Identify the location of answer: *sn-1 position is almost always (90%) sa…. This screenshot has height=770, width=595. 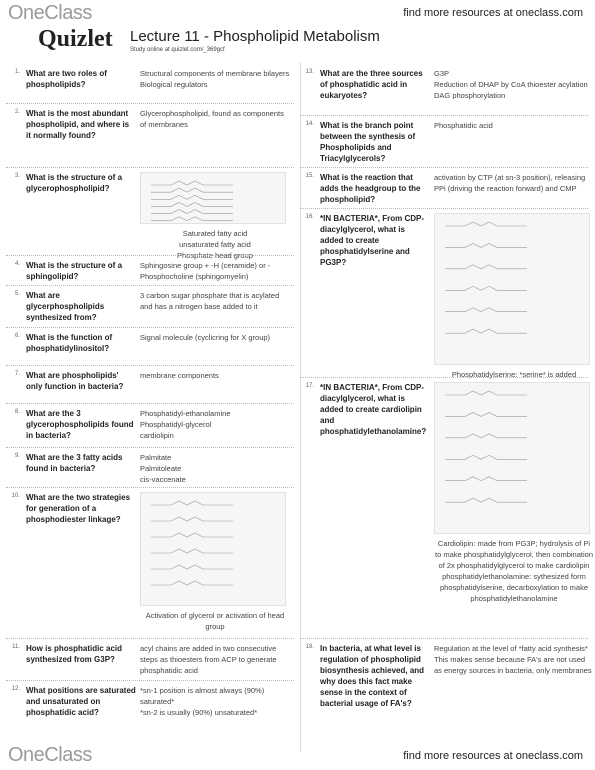
(215, 701).